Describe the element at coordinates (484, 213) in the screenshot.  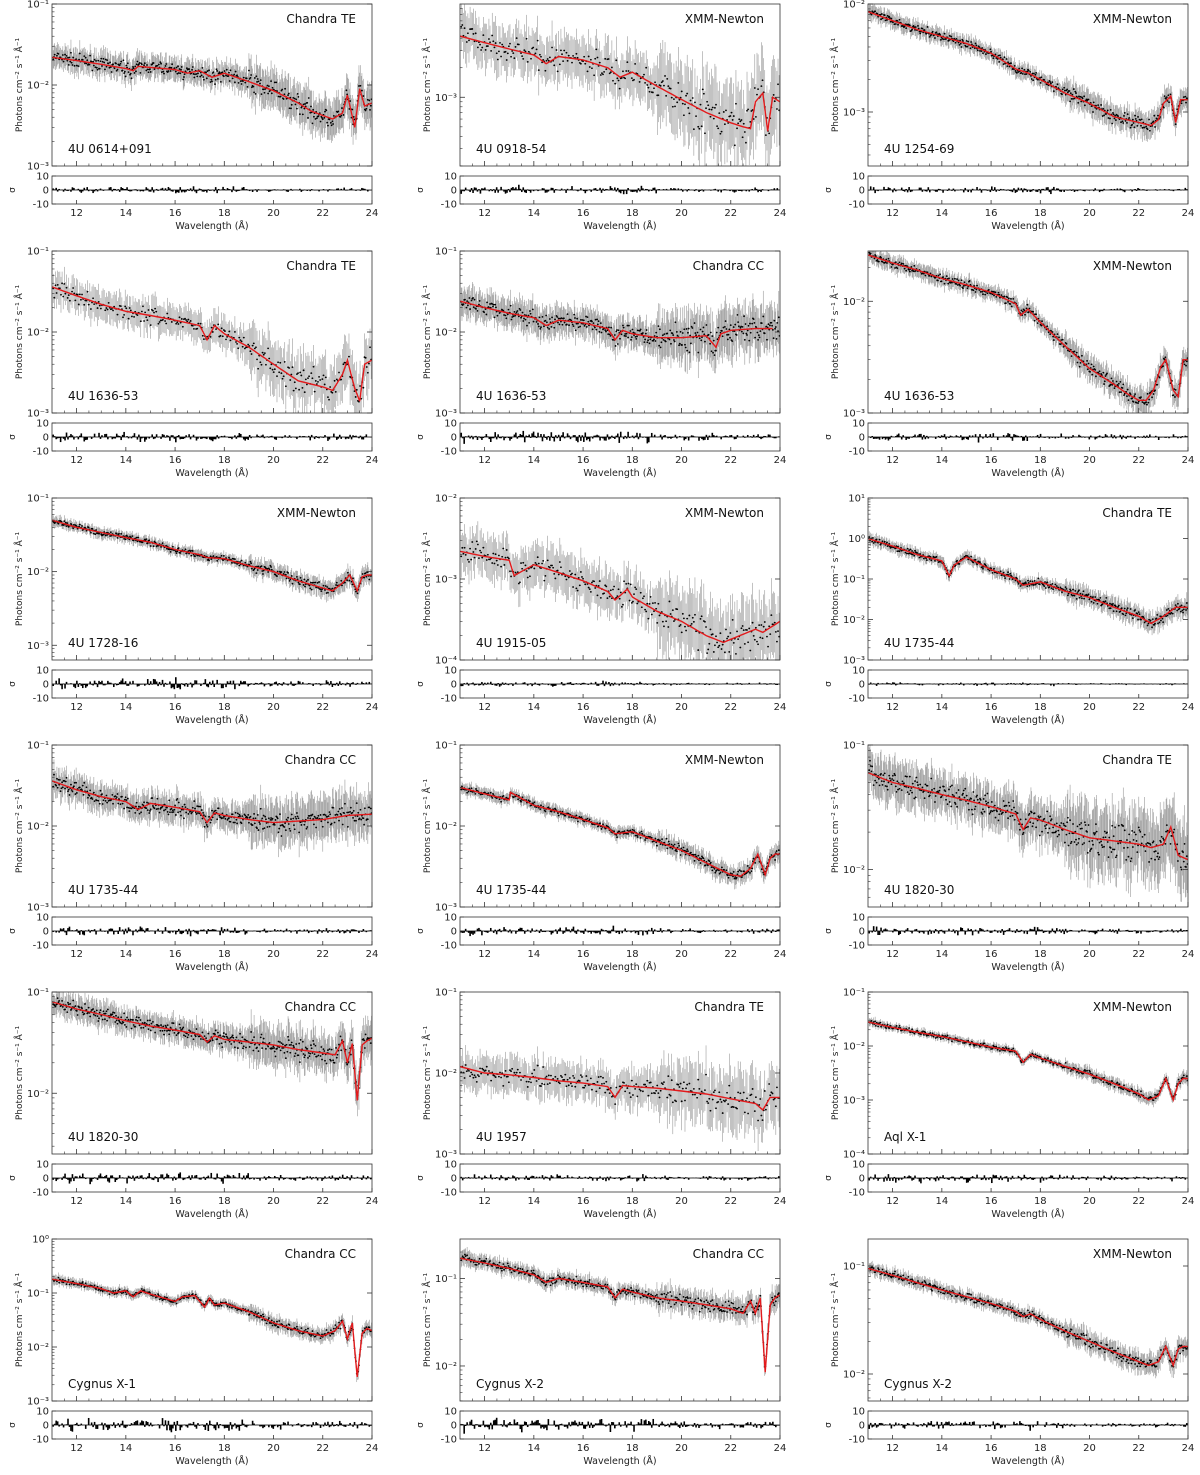
I see `x-tick-label: 12` at that location.